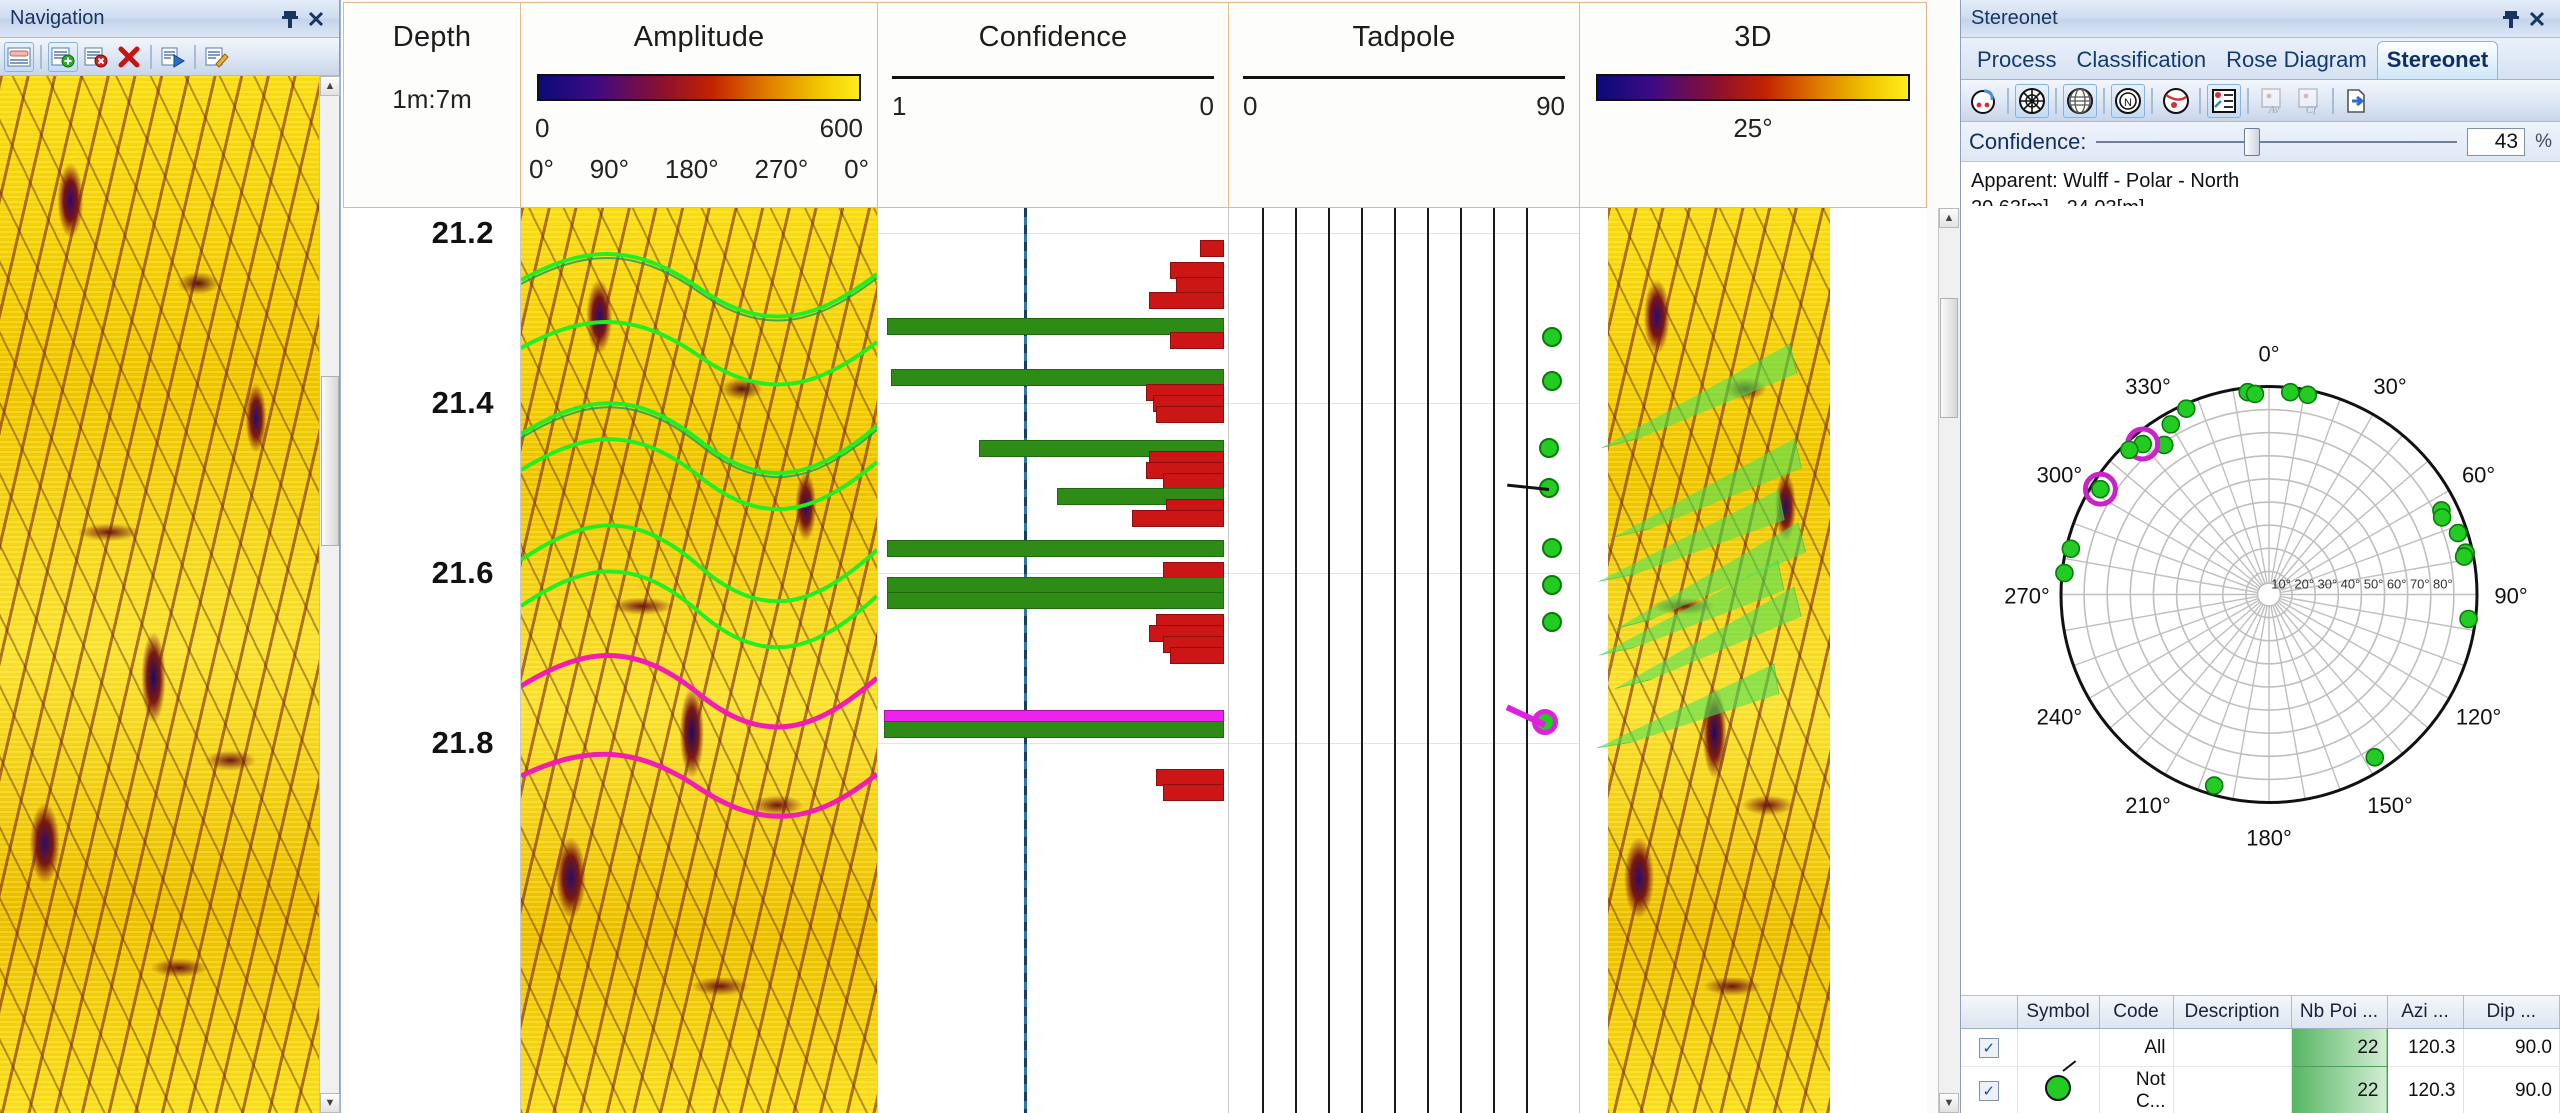 The image size is (2560, 1113). What do you see at coordinates (2058, 1012) in the screenshot?
I see `th-symbol: Symbol` at bounding box center [2058, 1012].